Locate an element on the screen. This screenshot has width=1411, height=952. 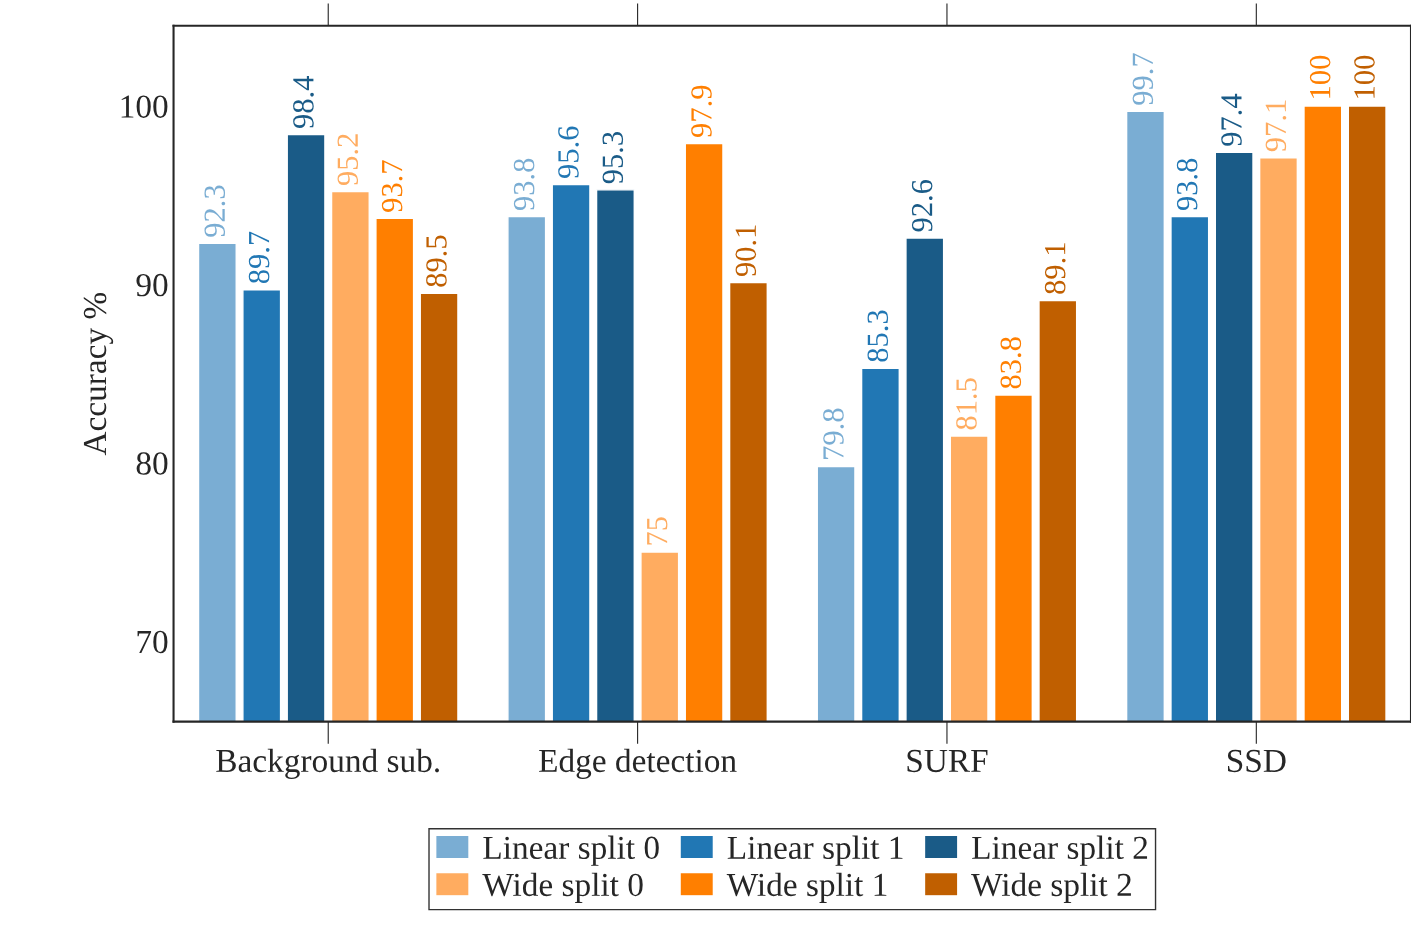
data-label: 95.3 is located at coordinates (613, 158).